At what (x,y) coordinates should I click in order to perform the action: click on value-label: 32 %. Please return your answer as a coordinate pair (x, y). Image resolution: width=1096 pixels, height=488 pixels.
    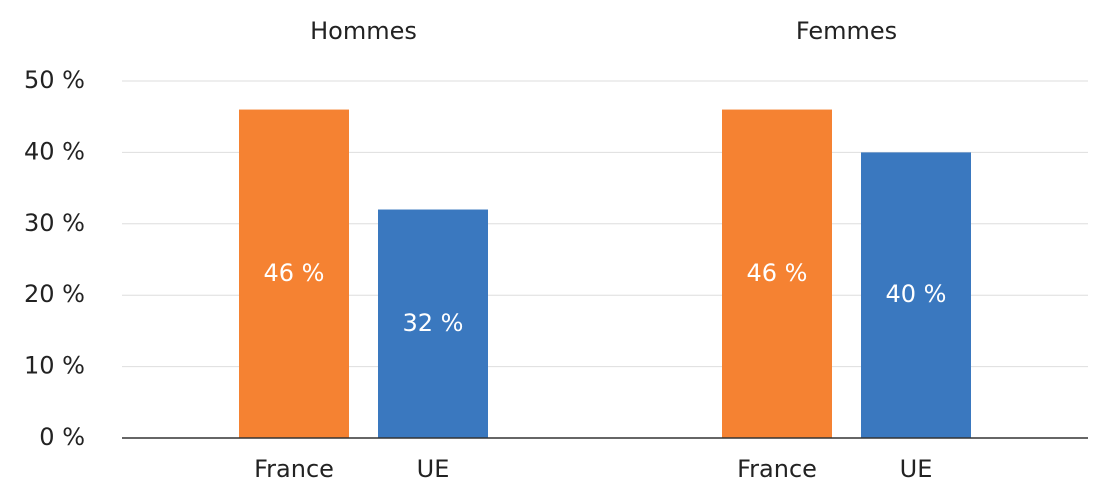
    Looking at the image, I should click on (433, 323).